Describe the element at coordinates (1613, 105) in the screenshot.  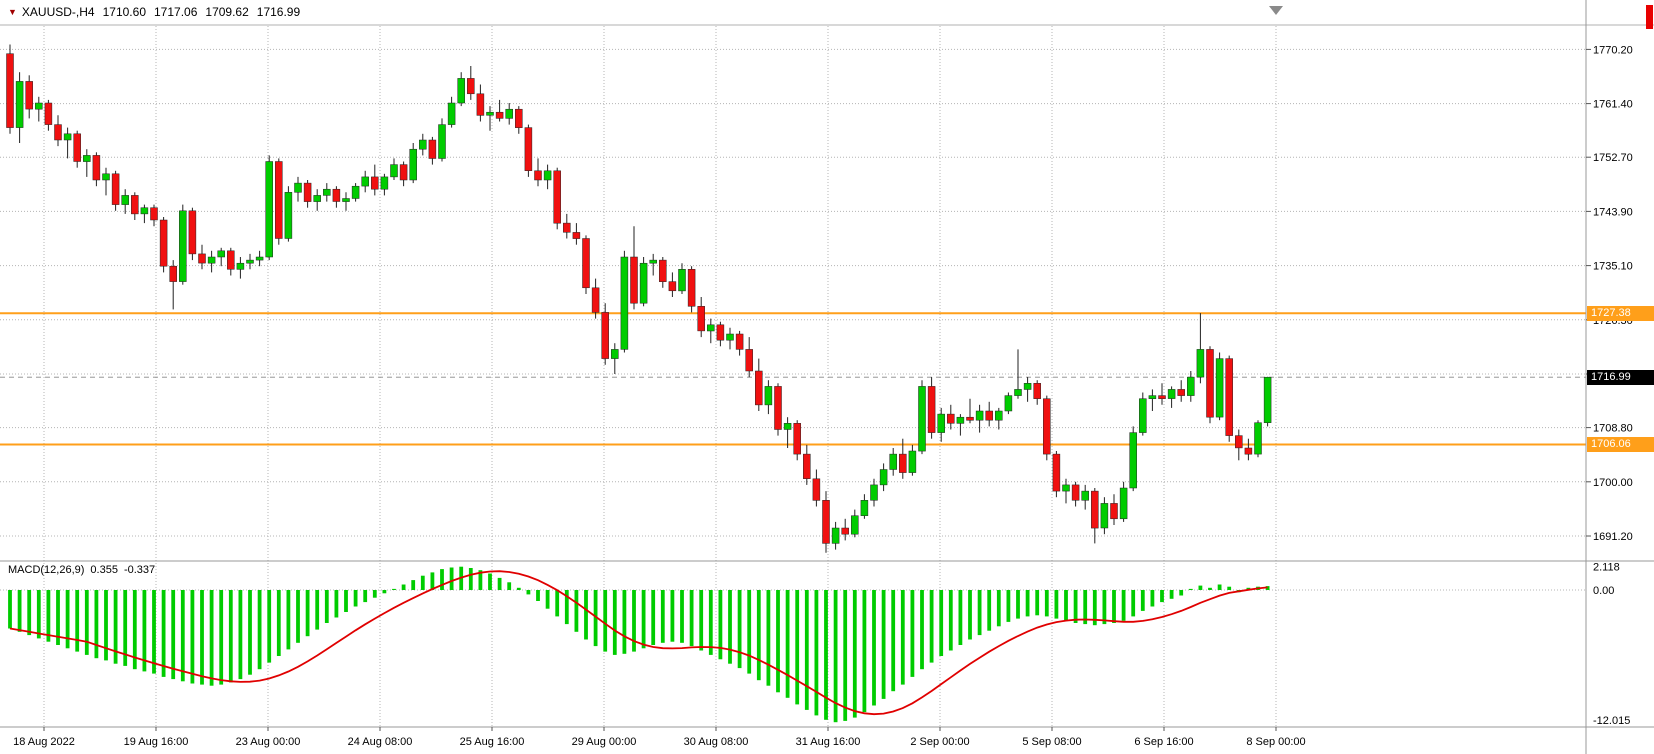
I see `svg-text: 1761.40` at that location.